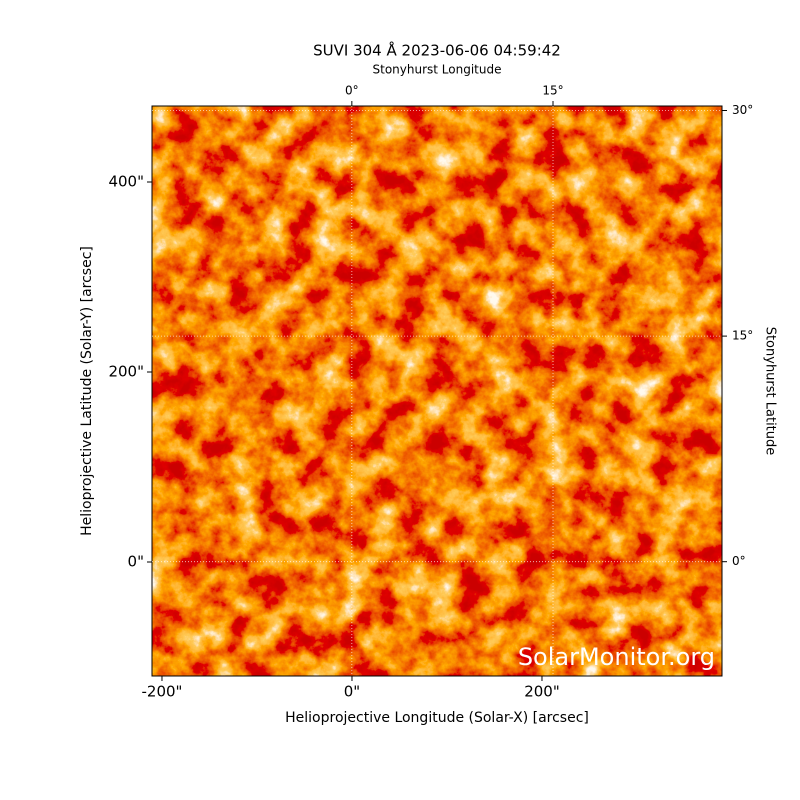  What do you see at coordinates (542, 692) in the screenshot?
I see `x-tick-label: 200"` at bounding box center [542, 692].